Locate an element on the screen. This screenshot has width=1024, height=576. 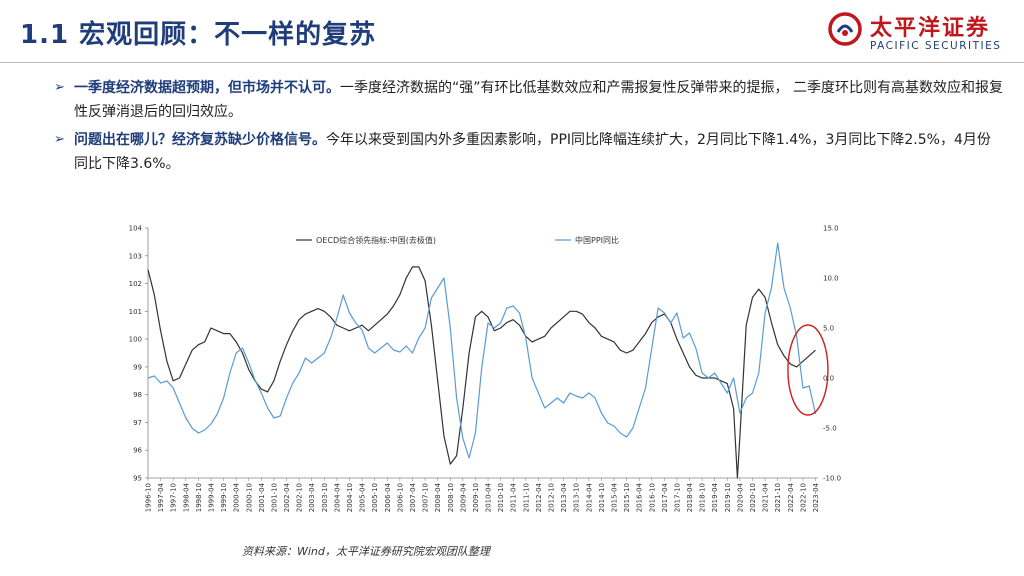
x-tick-label: 2001-10 is located at coordinates (274, 497).